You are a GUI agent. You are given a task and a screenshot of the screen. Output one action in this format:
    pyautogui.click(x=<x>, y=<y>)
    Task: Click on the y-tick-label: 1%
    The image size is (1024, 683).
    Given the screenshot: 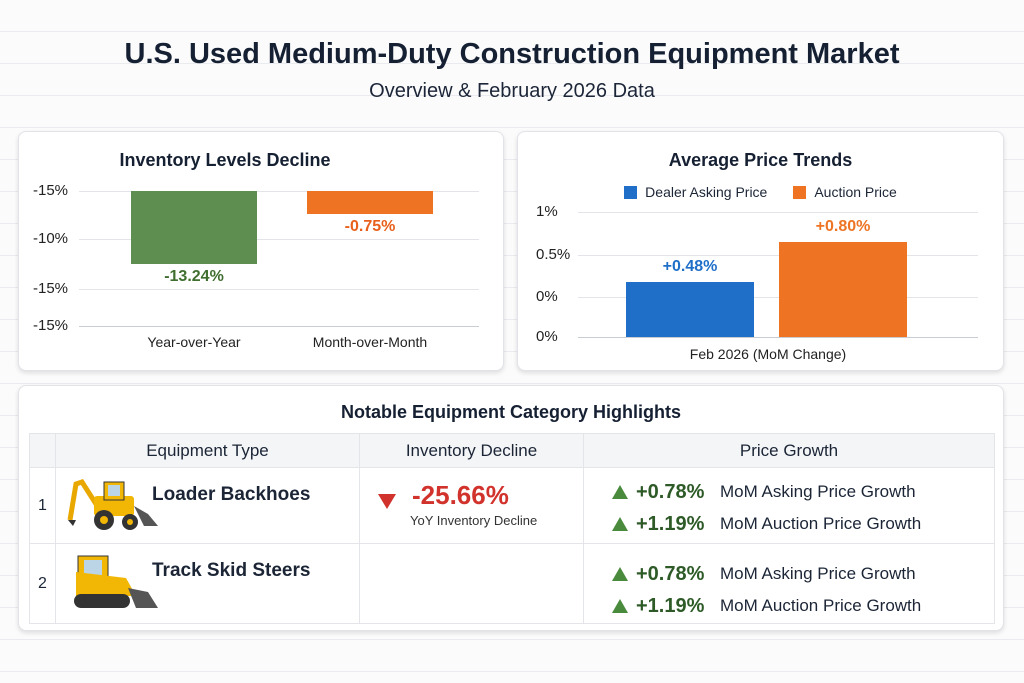 What is the action you would take?
    pyautogui.click(x=547, y=211)
    